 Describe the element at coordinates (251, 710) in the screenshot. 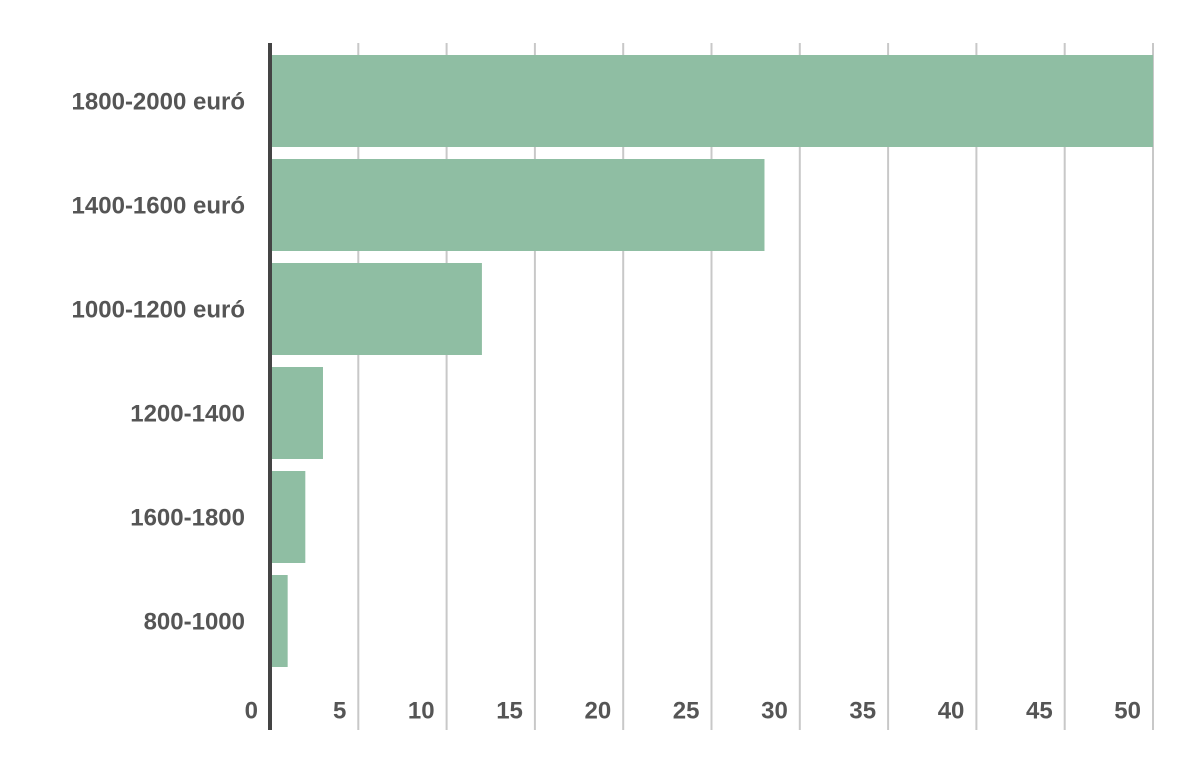

I see `x-tick-label: 0` at that location.